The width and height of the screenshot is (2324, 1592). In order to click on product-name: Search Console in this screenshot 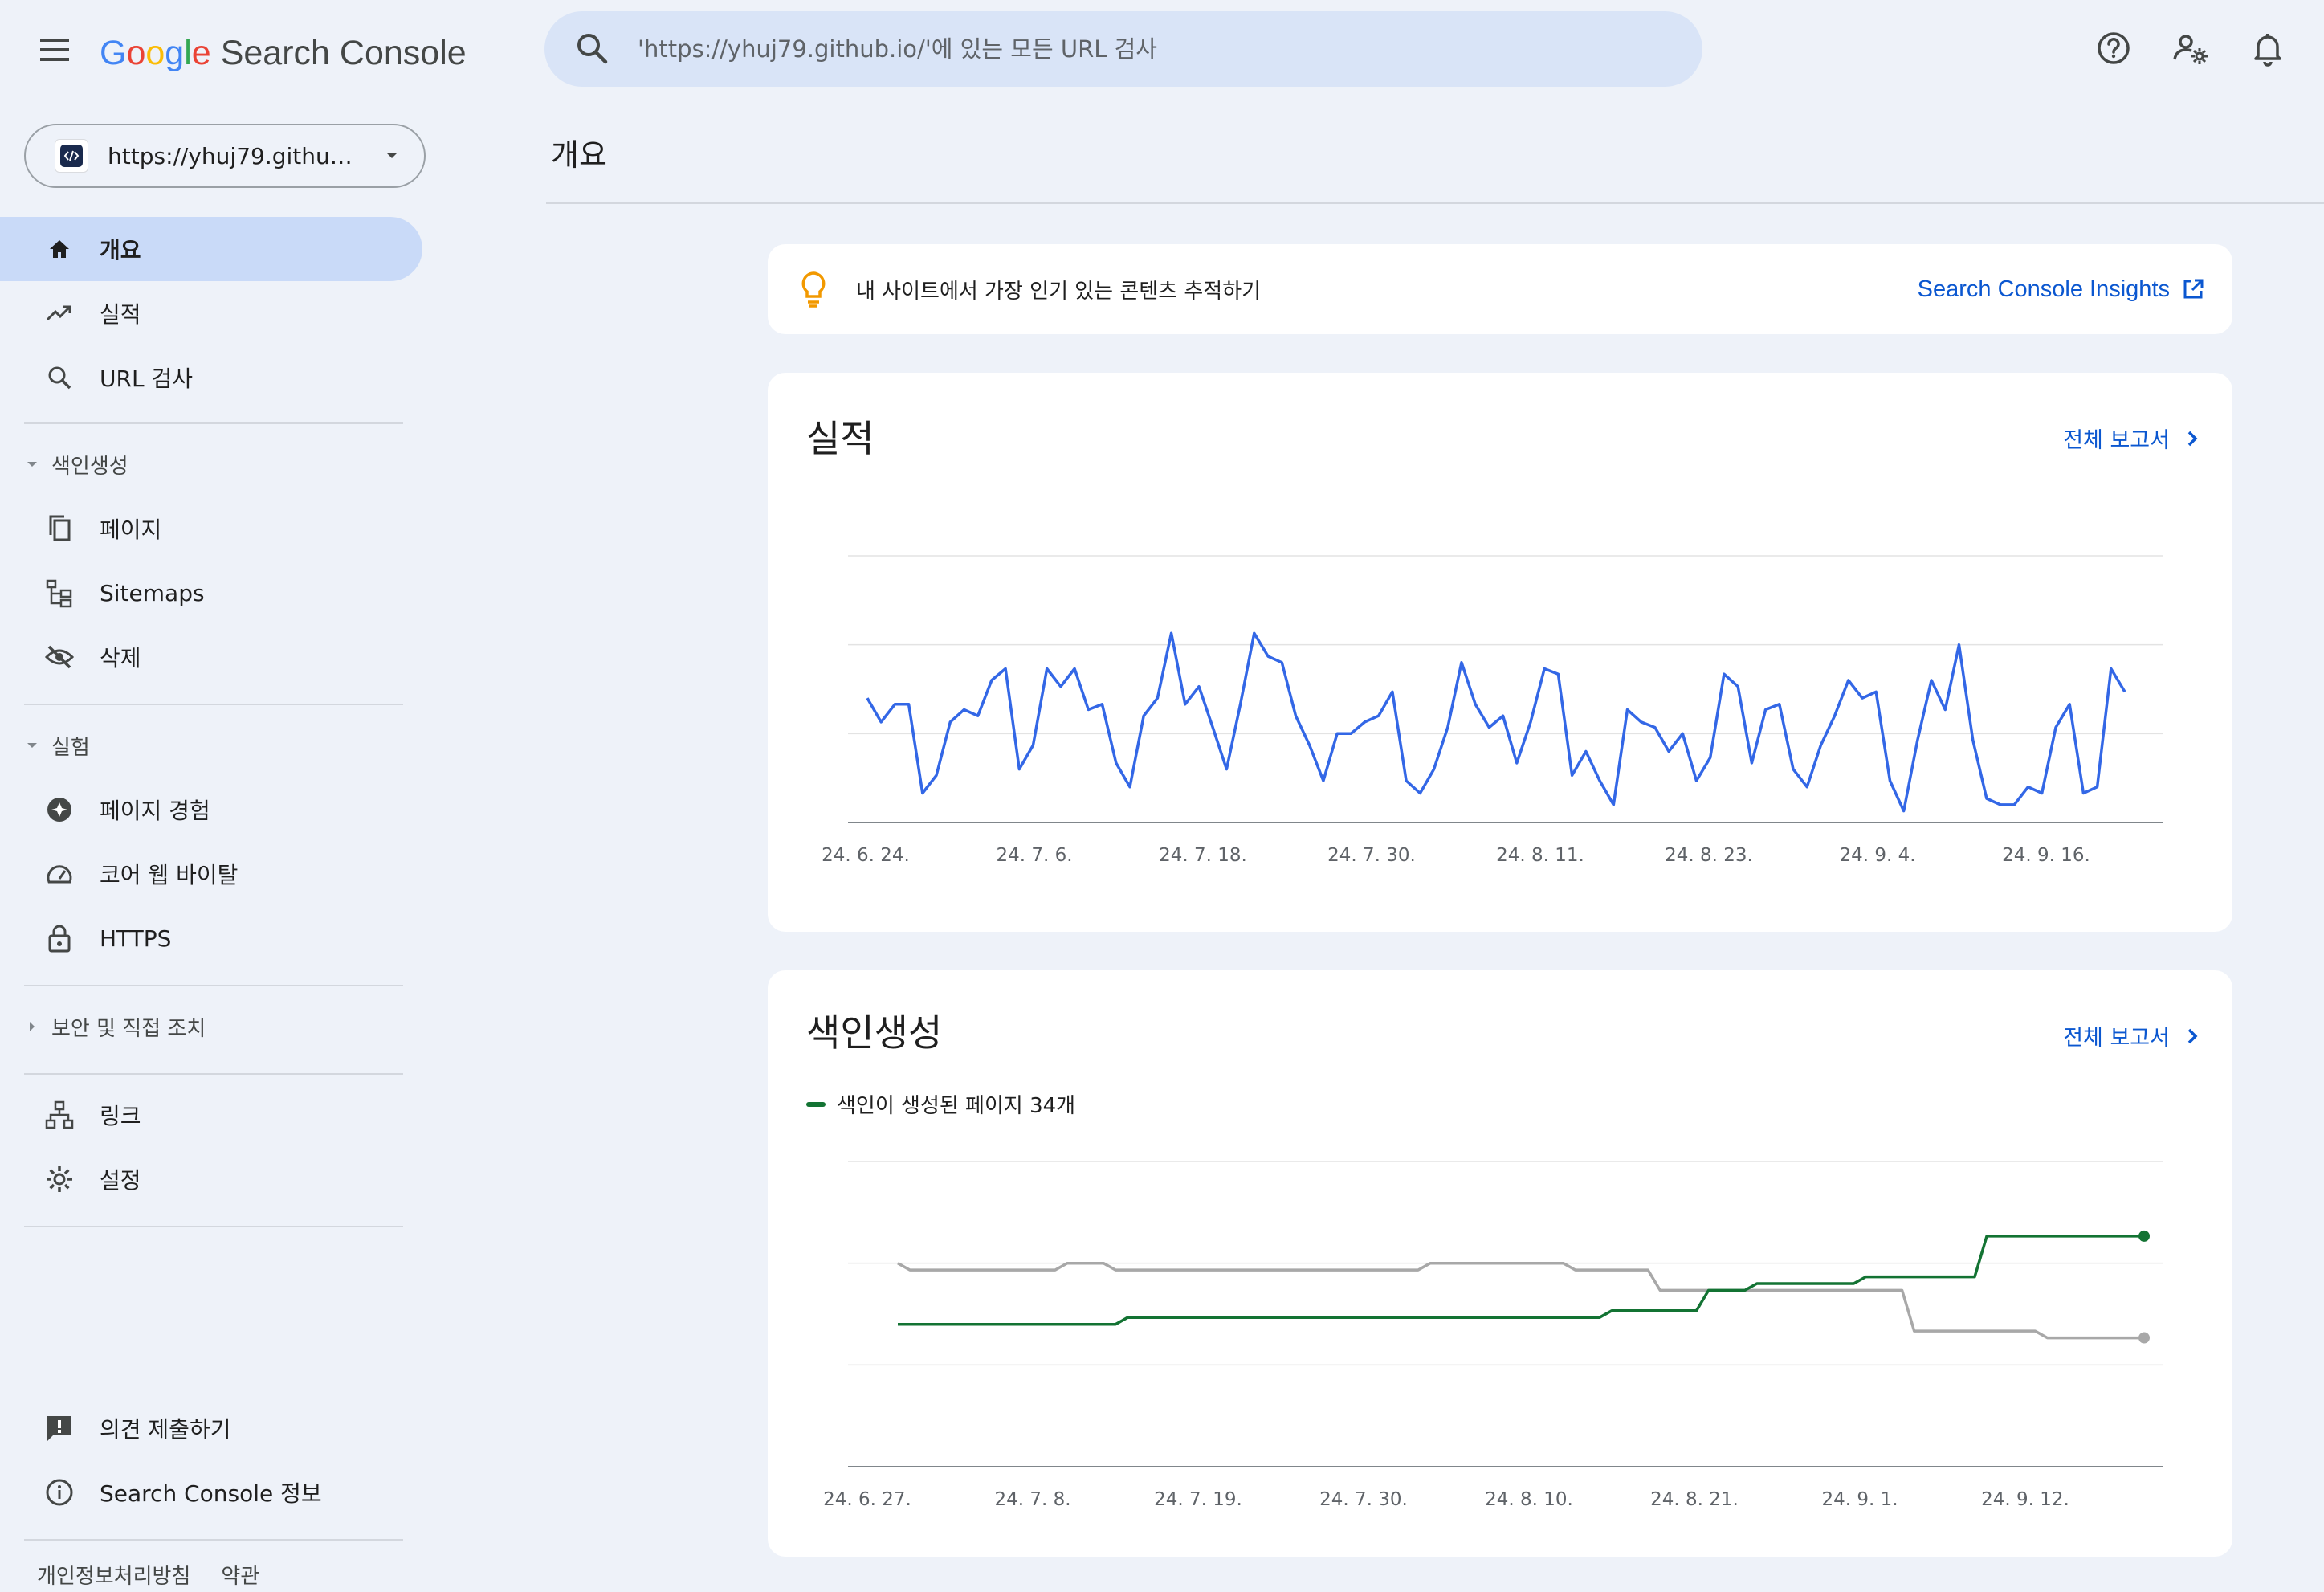, I will do `click(343, 52)`.